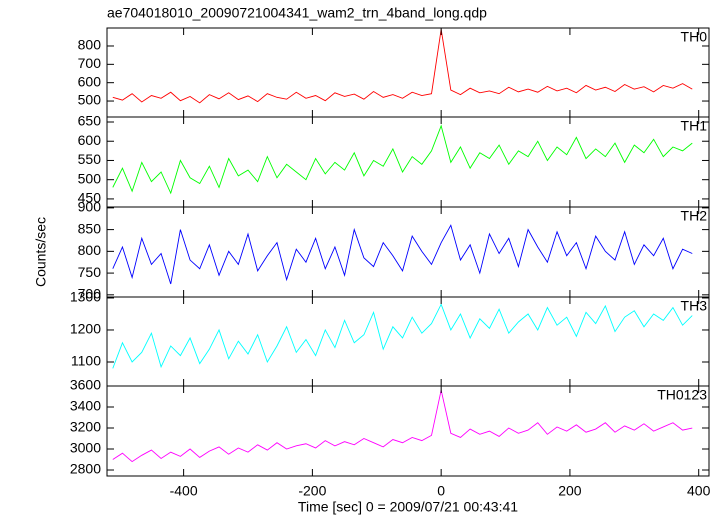  I want to click on panel-label: TH1, so click(694, 126).